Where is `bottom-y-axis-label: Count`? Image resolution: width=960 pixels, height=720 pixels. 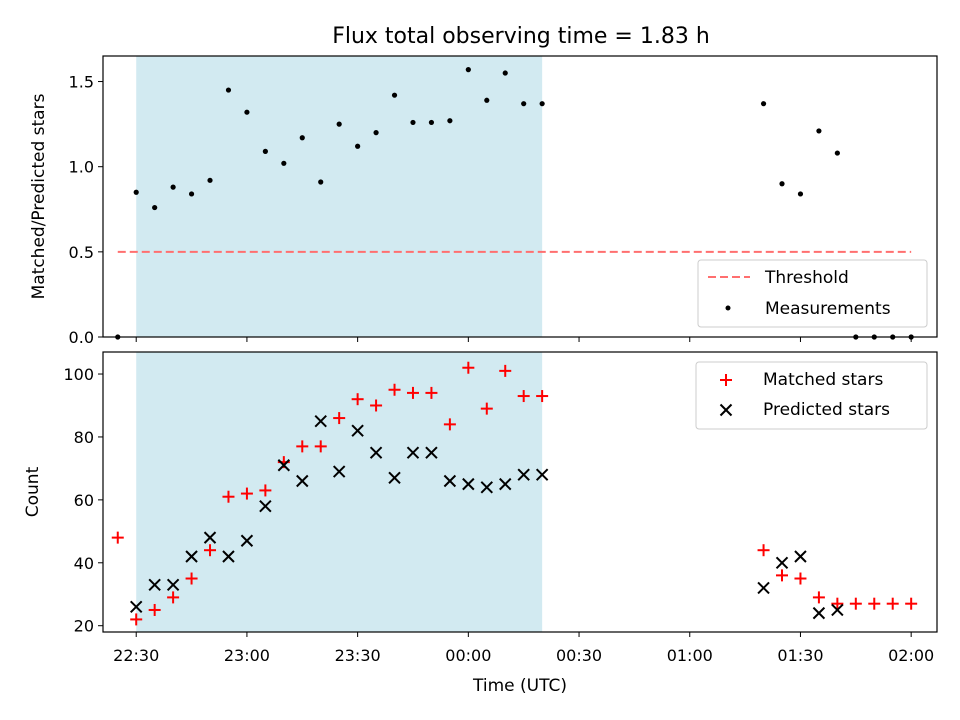 bottom-y-axis-label: Count is located at coordinates (33, 491).